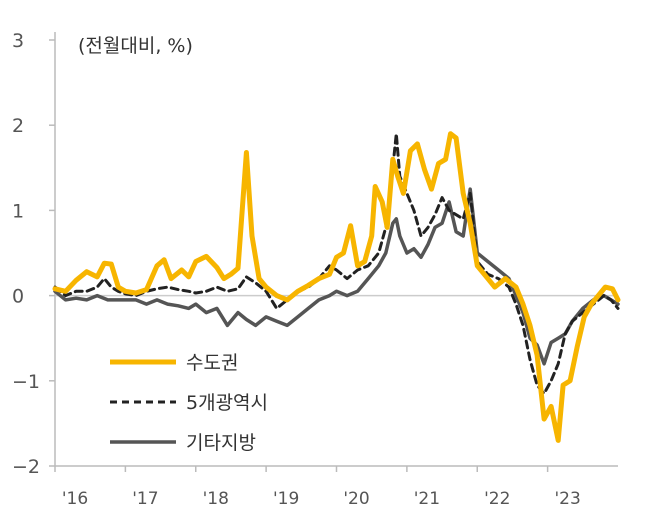  Describe the element at coordinates (145, 499) in the screenshot. I see `x-tick-label: '17` at that location.